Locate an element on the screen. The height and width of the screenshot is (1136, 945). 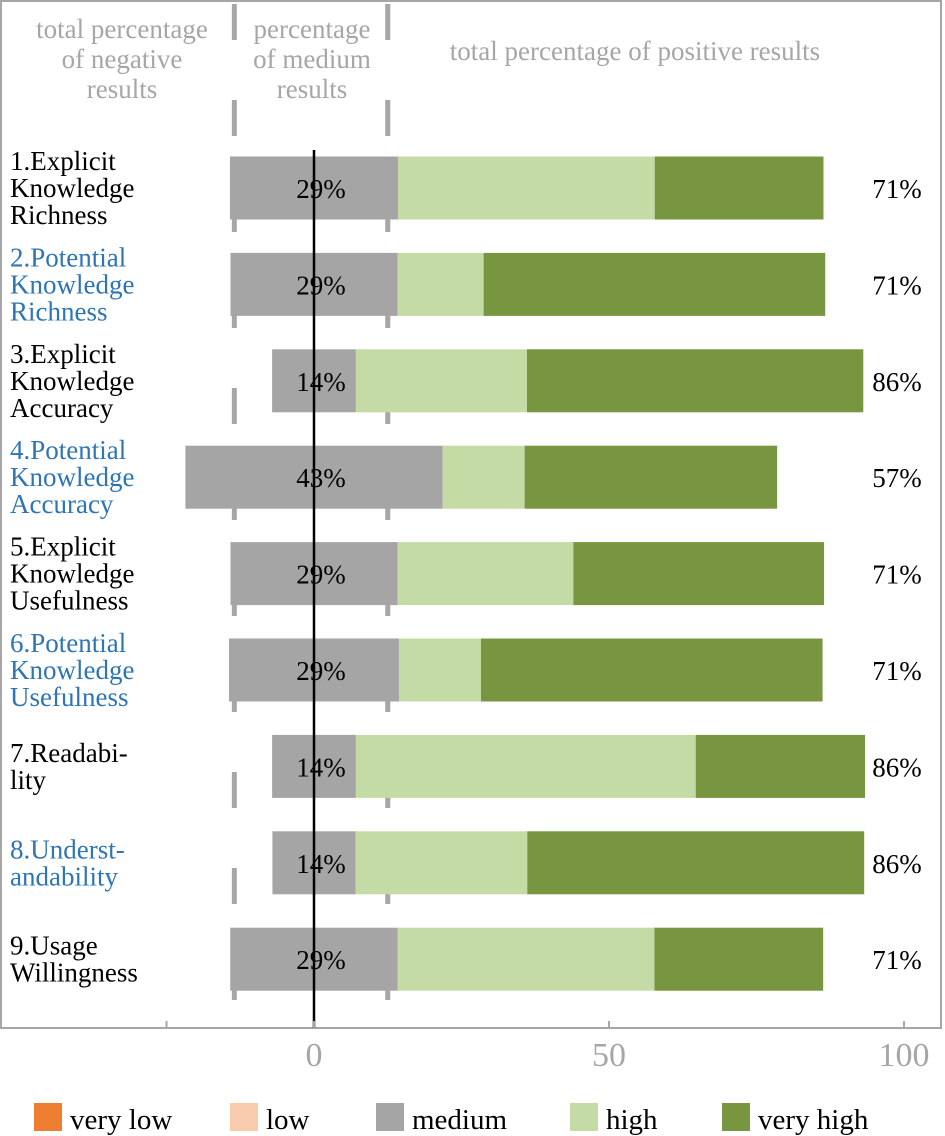
header-negative: total percentage of negative results is located at coordinates (122, 59).